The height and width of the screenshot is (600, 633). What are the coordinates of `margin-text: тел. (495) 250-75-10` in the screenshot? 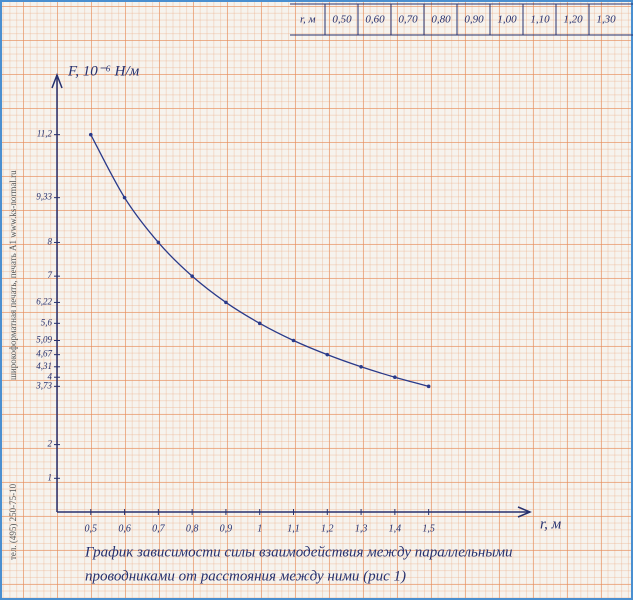 It's located at (13, 521).